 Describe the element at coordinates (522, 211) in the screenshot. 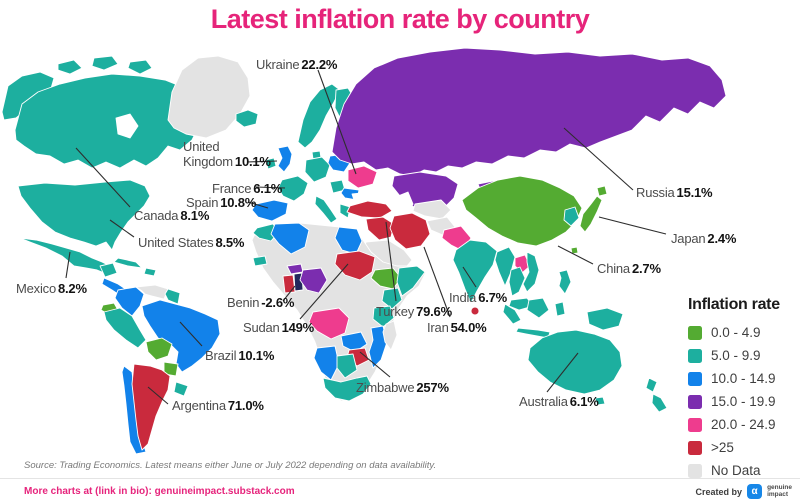

I see `country-china` at that location.